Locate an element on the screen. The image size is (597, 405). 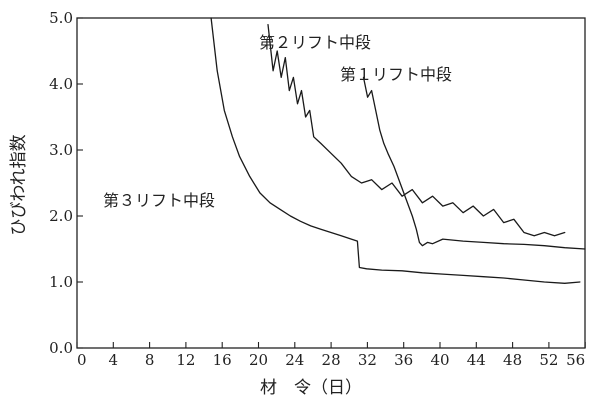
series-label-1: 第３リフト中段 is located at coordinates (159, 200).